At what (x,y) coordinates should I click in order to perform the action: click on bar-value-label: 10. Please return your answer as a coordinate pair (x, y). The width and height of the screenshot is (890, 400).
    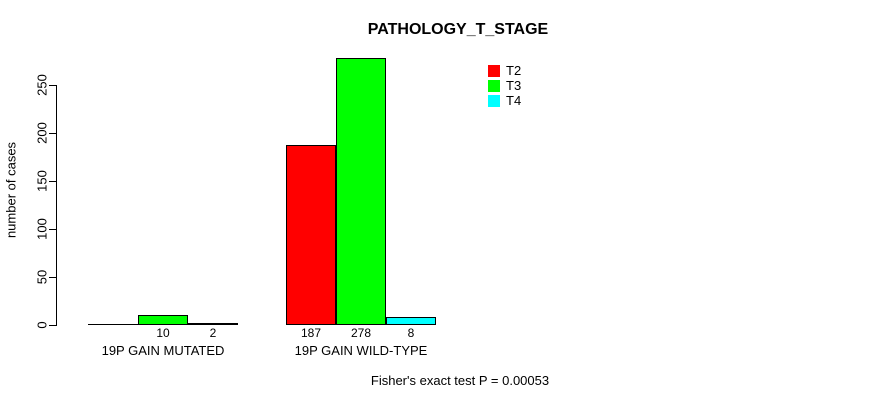
    Looking at the image, I should click on (163, 333).